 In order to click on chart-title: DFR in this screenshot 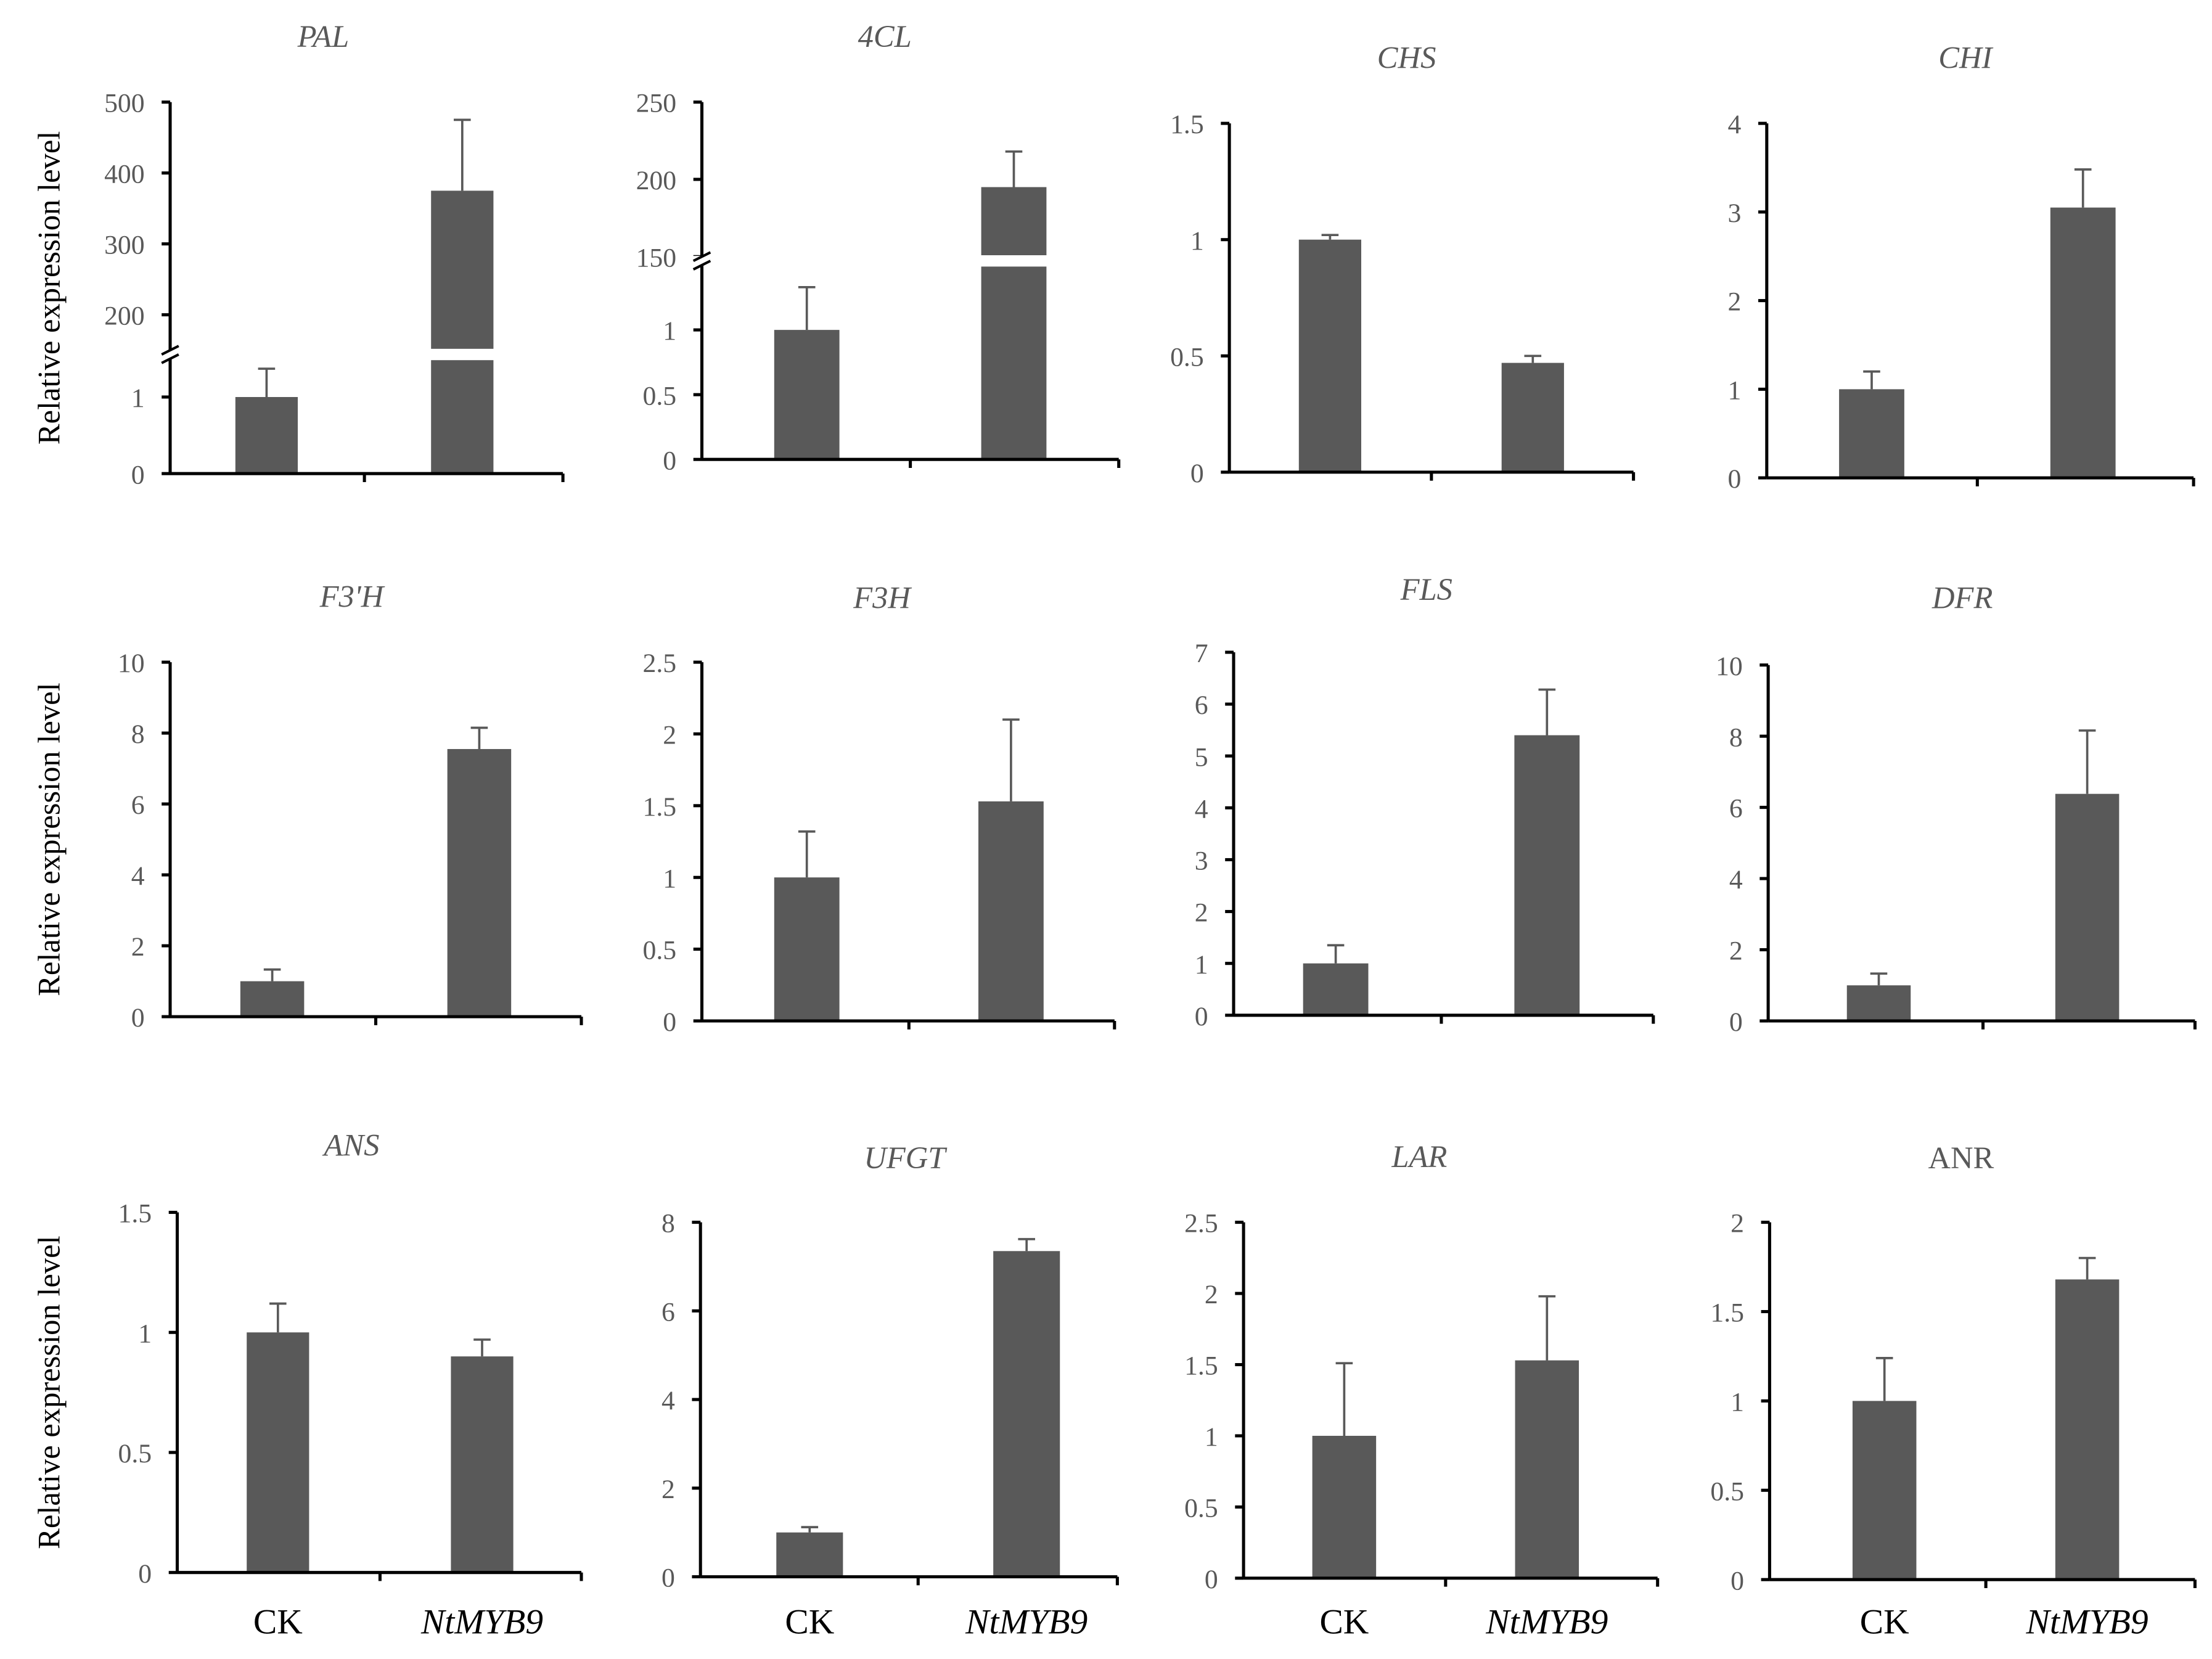, I will do `click(1962, 598)`.